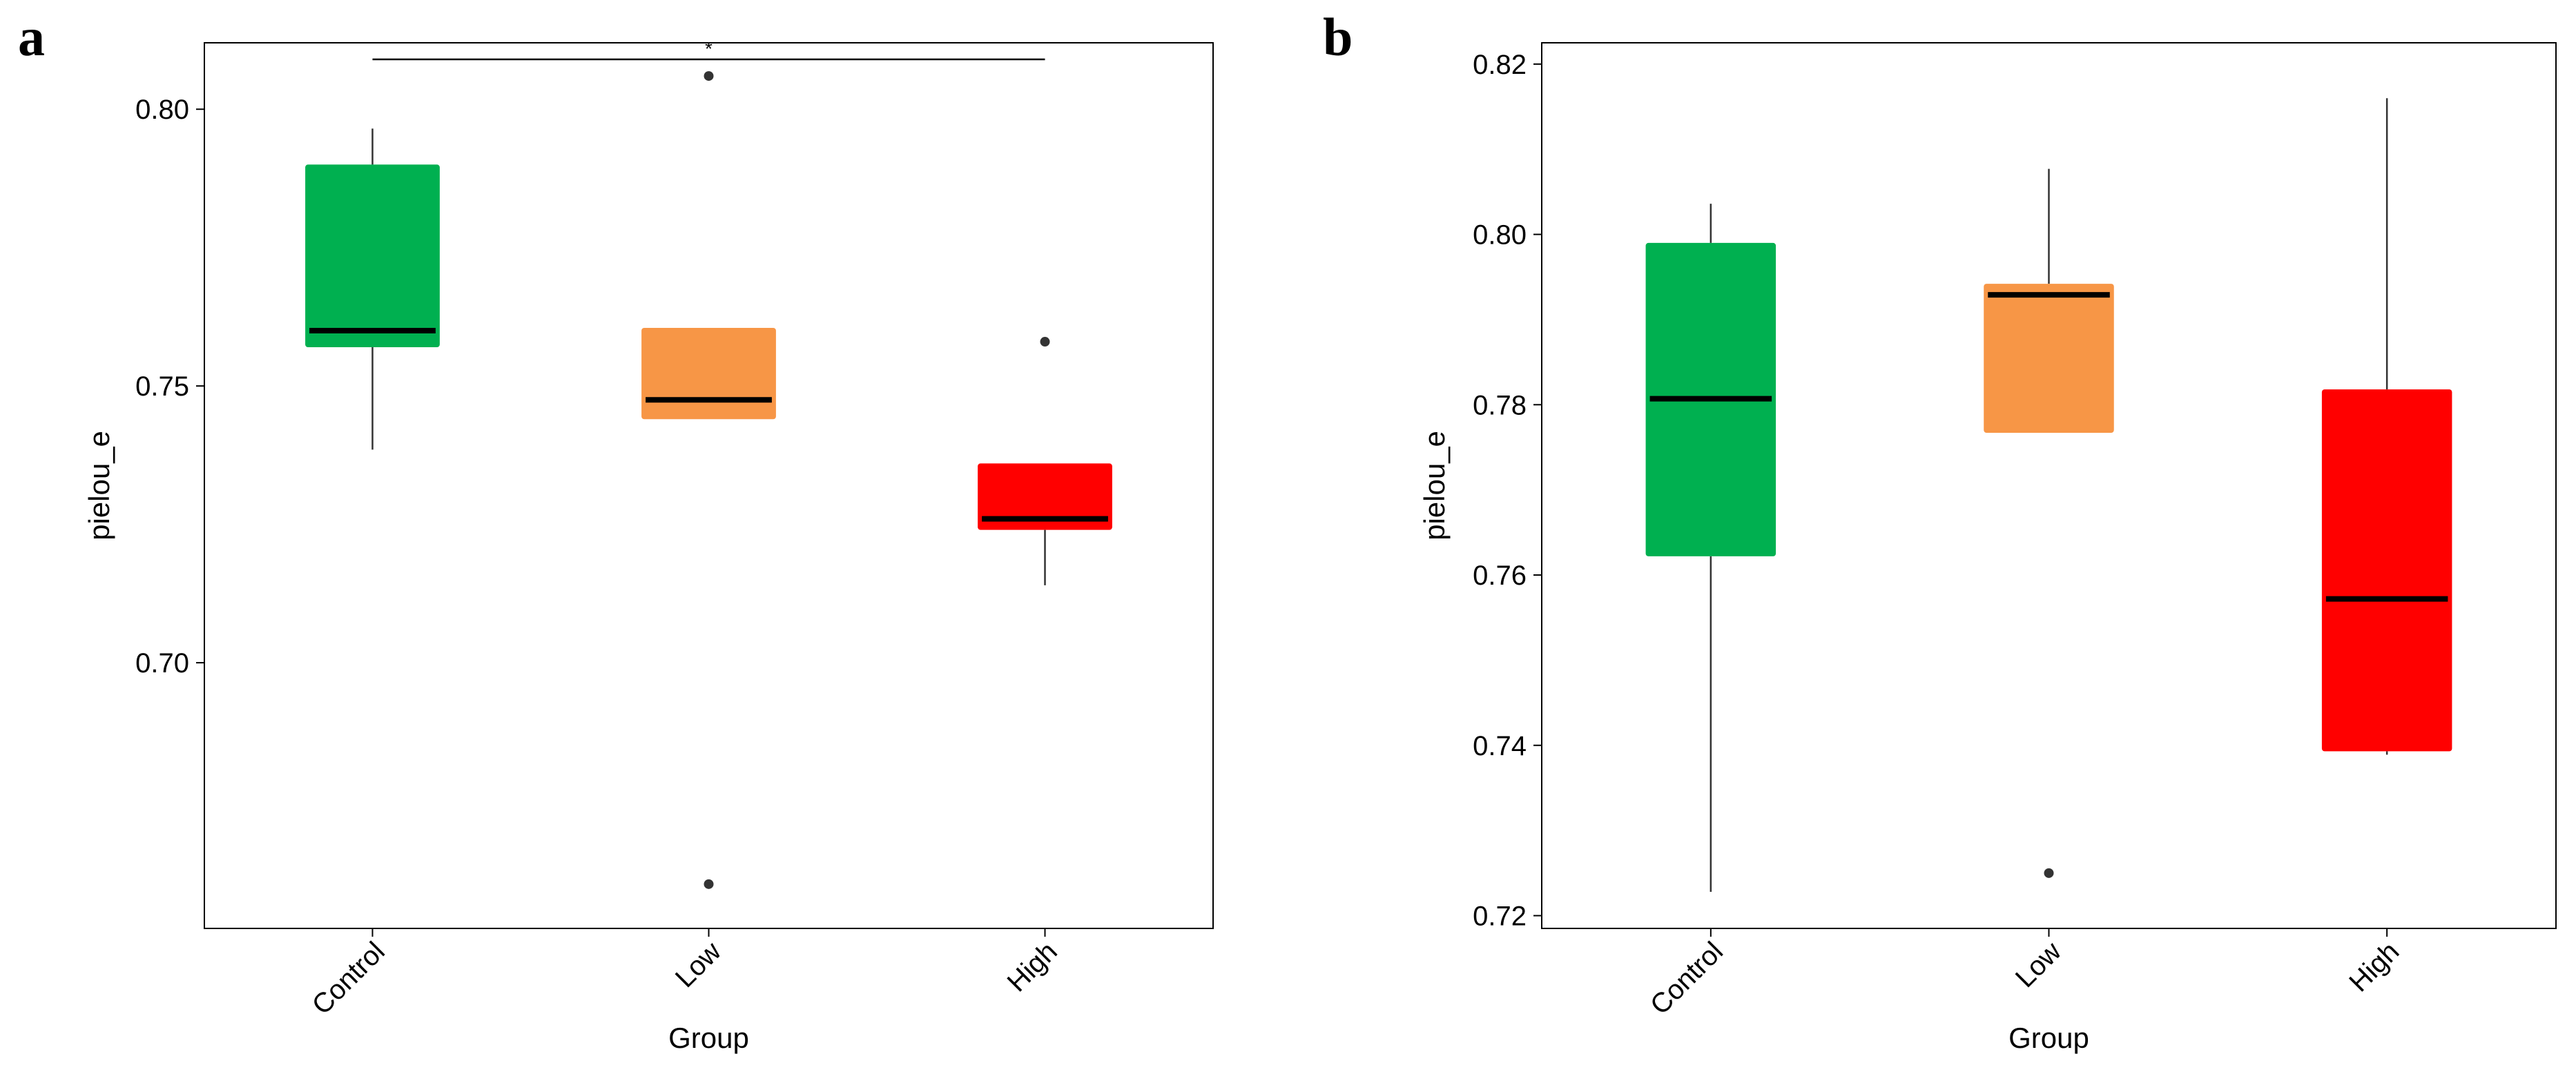 Image resolution: width=2576 pixels, height=1072 pixels. Describe the element at coordinates (709, 48) in the screenshot. I see `significance-label: *` at that location.